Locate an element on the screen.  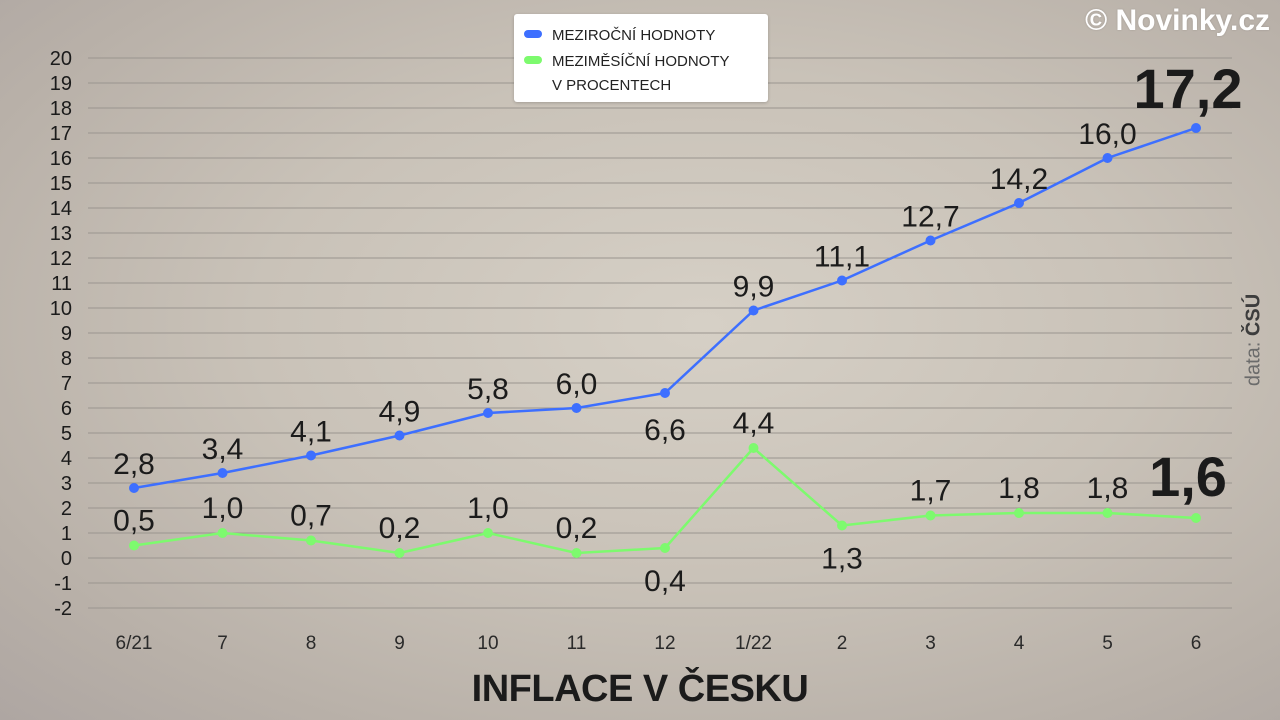
y-tick-label: 7 is located at coordinates (66, 384).